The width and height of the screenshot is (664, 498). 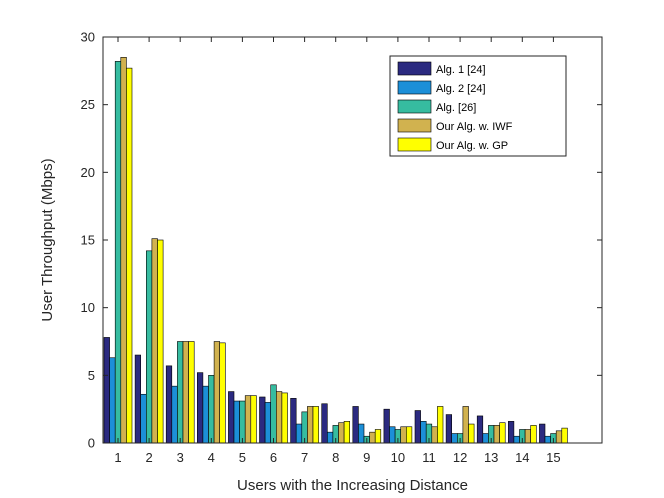 I want to click on x-tick-label: 4, so click(x=211, y=457).